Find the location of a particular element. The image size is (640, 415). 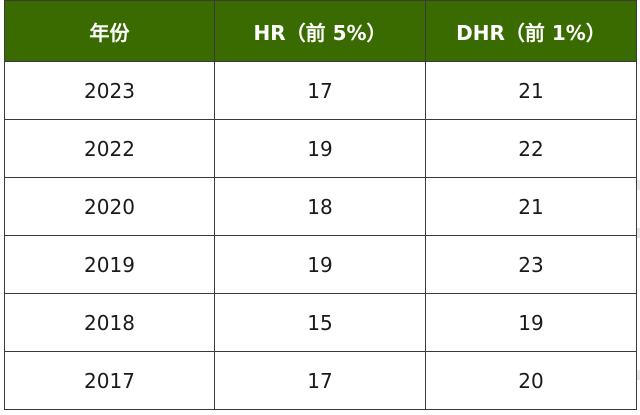

header-hr: HR（前 5%） is located at coordinates (320, 31).